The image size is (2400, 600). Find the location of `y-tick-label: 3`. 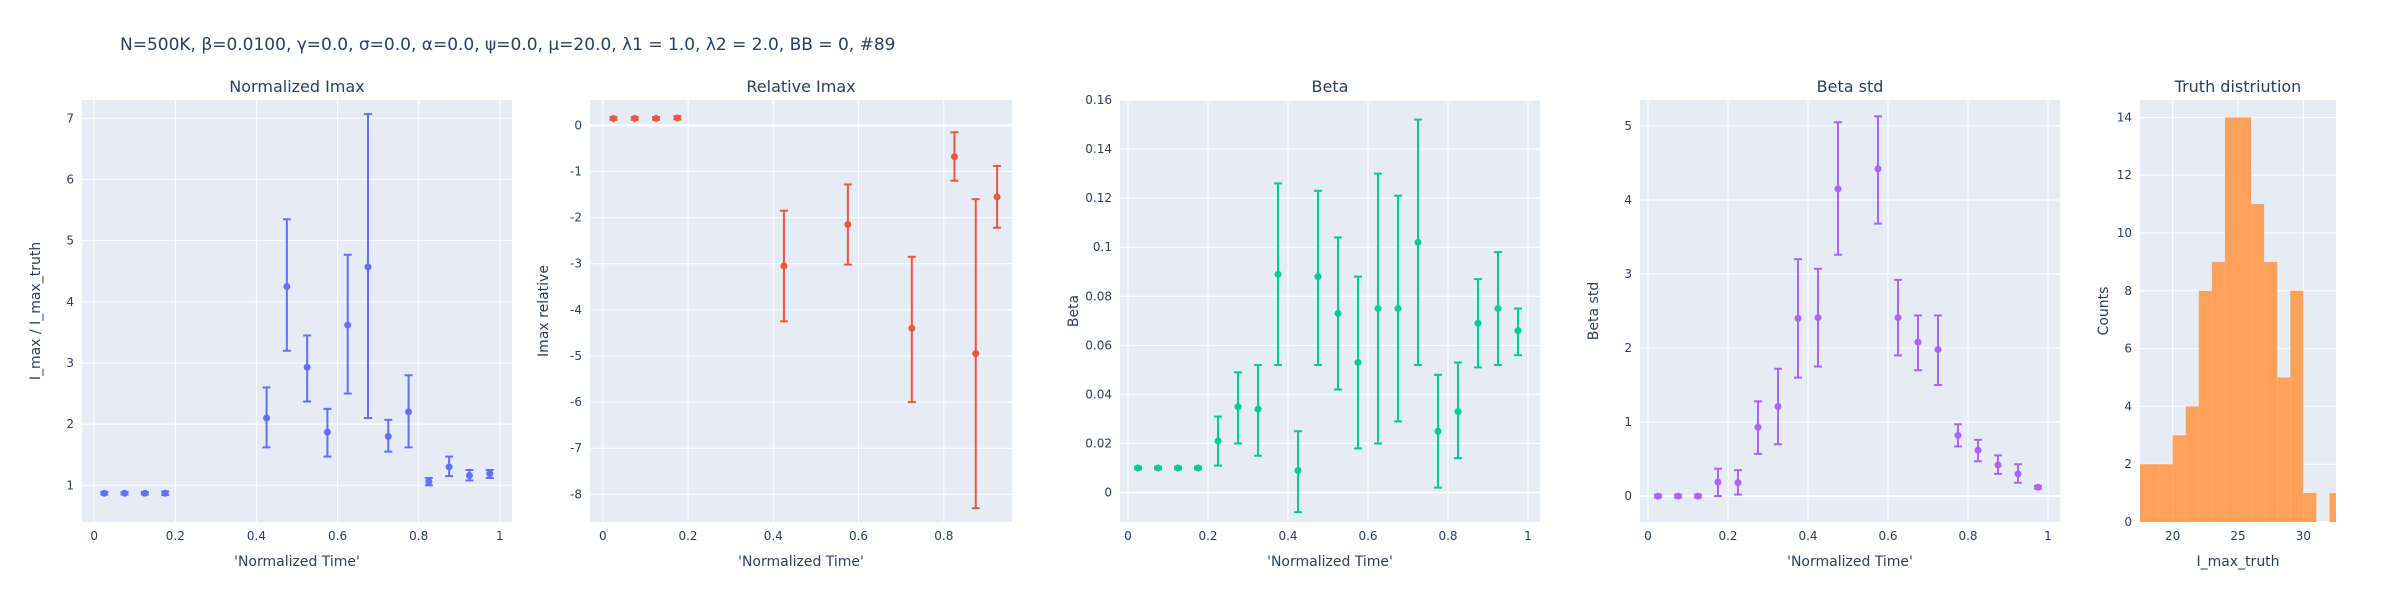

y-tick-label: 3 is located at coordinates (70, 363).